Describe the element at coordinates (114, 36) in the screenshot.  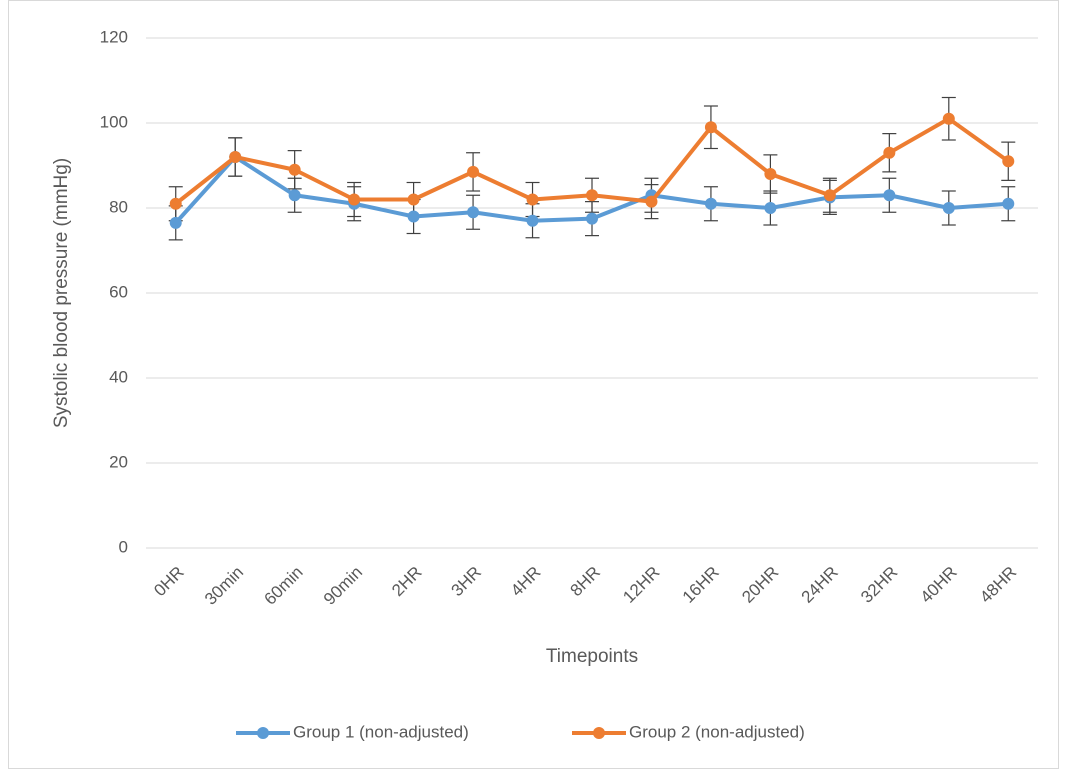
I see `y-tick-label: 120` at that location.